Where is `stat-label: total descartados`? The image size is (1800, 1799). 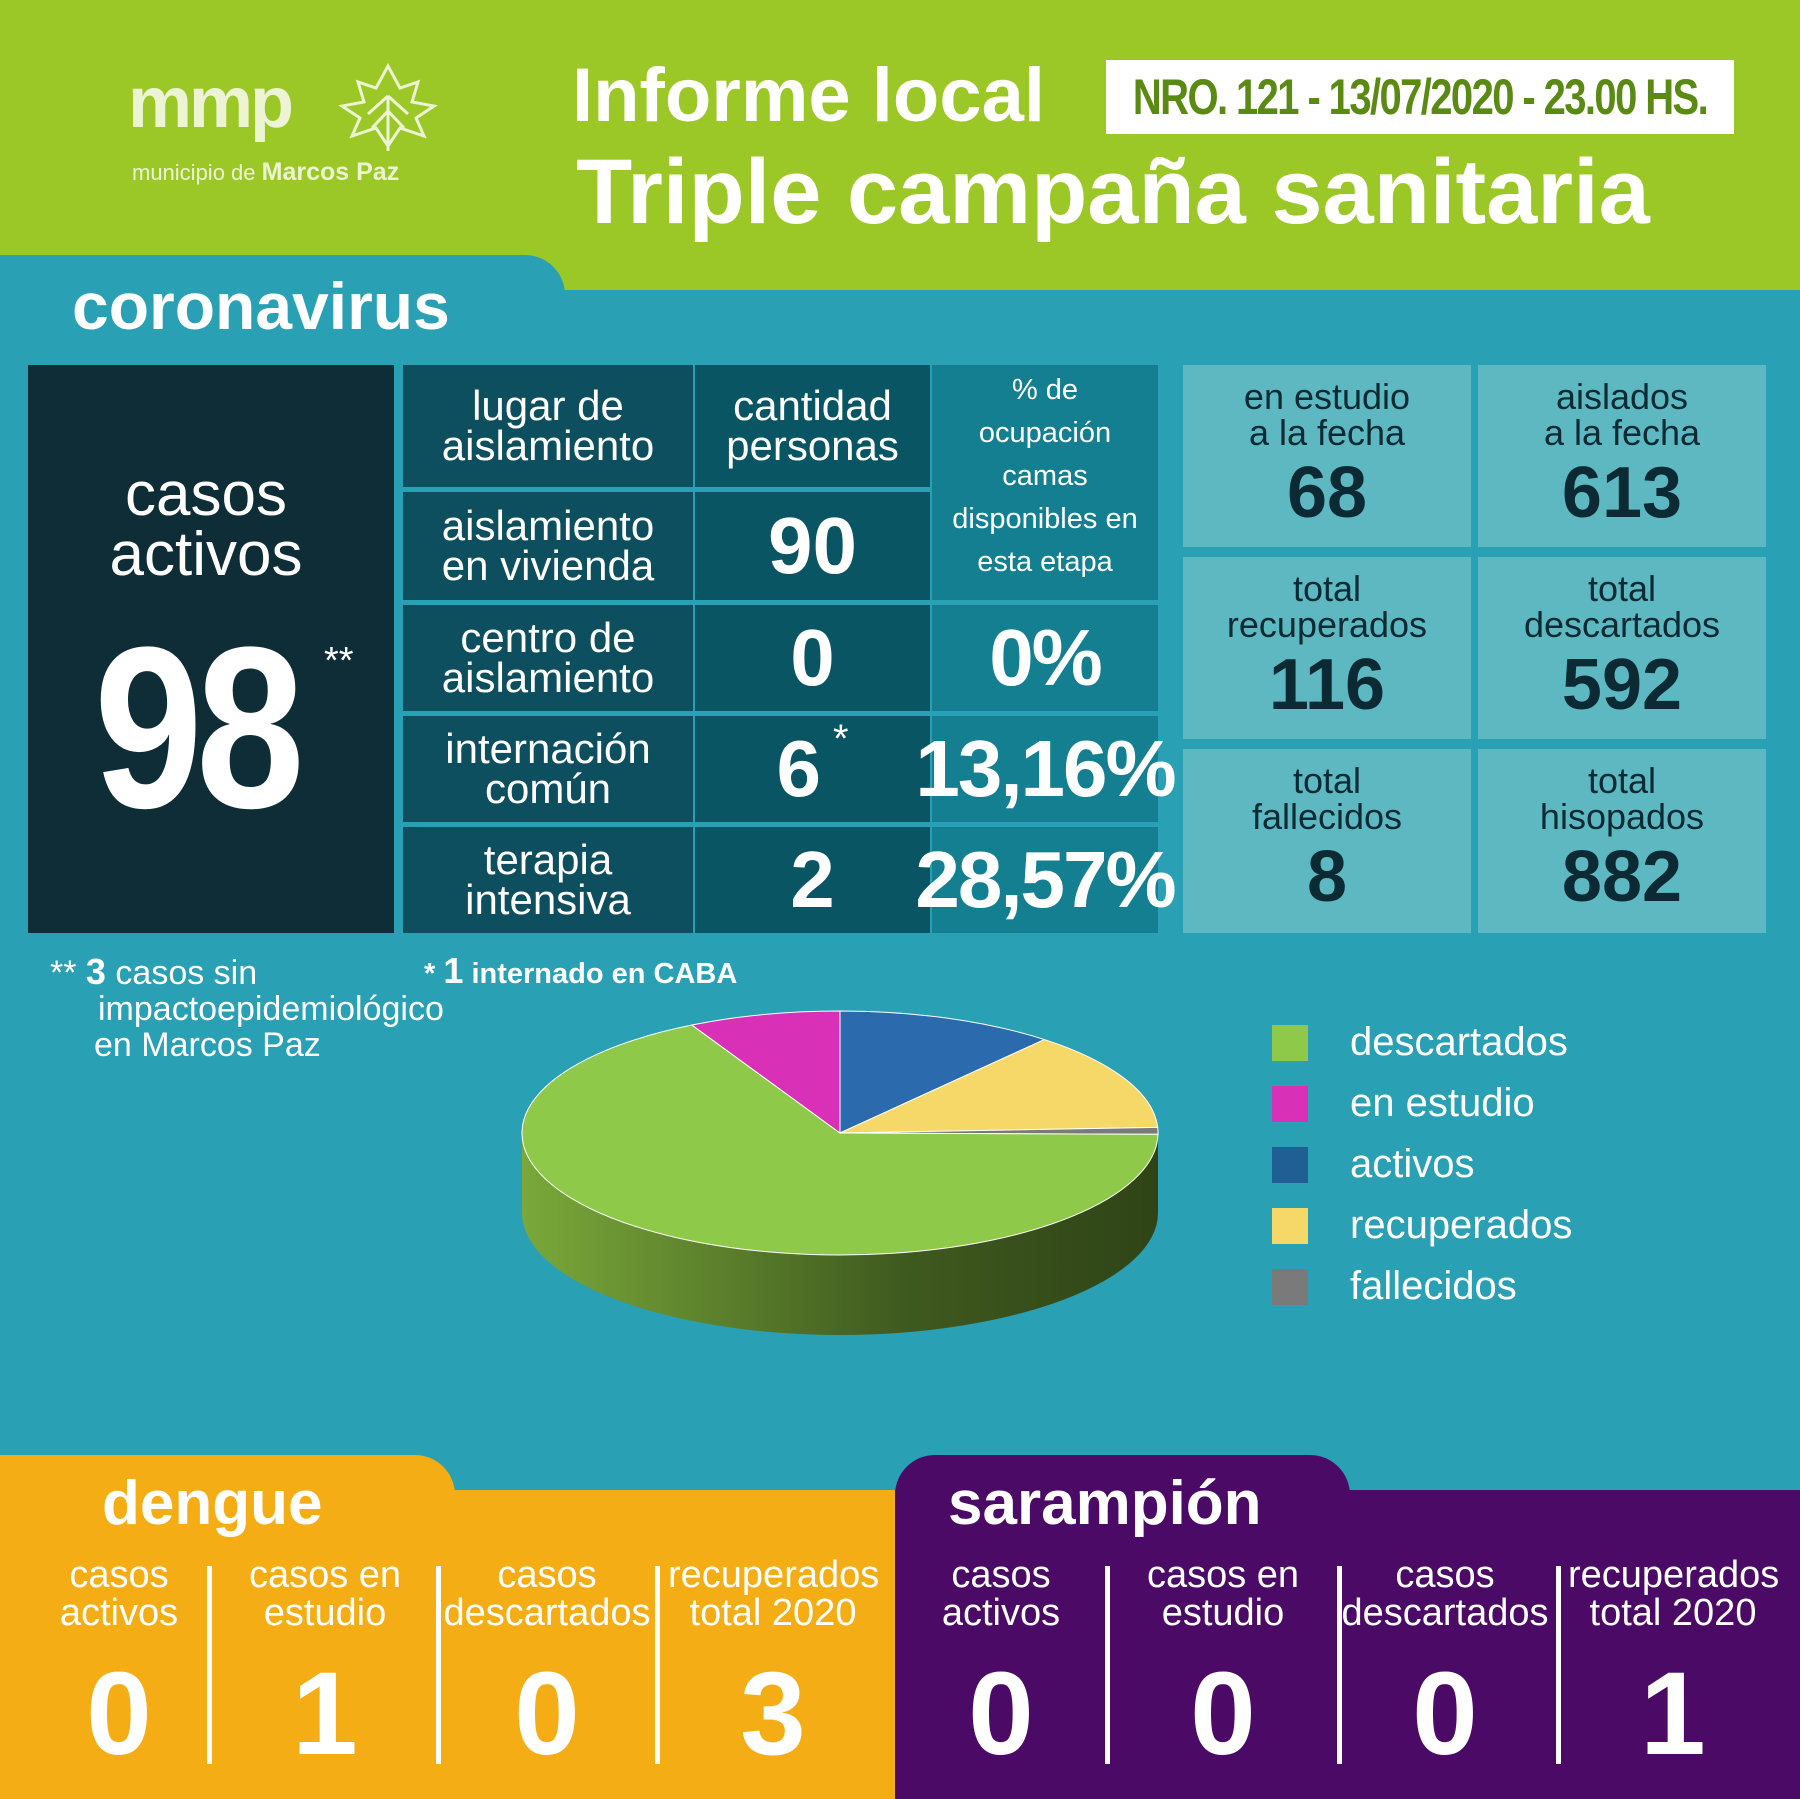
stat-label: total descartados is located at coordinates (1622, 600).